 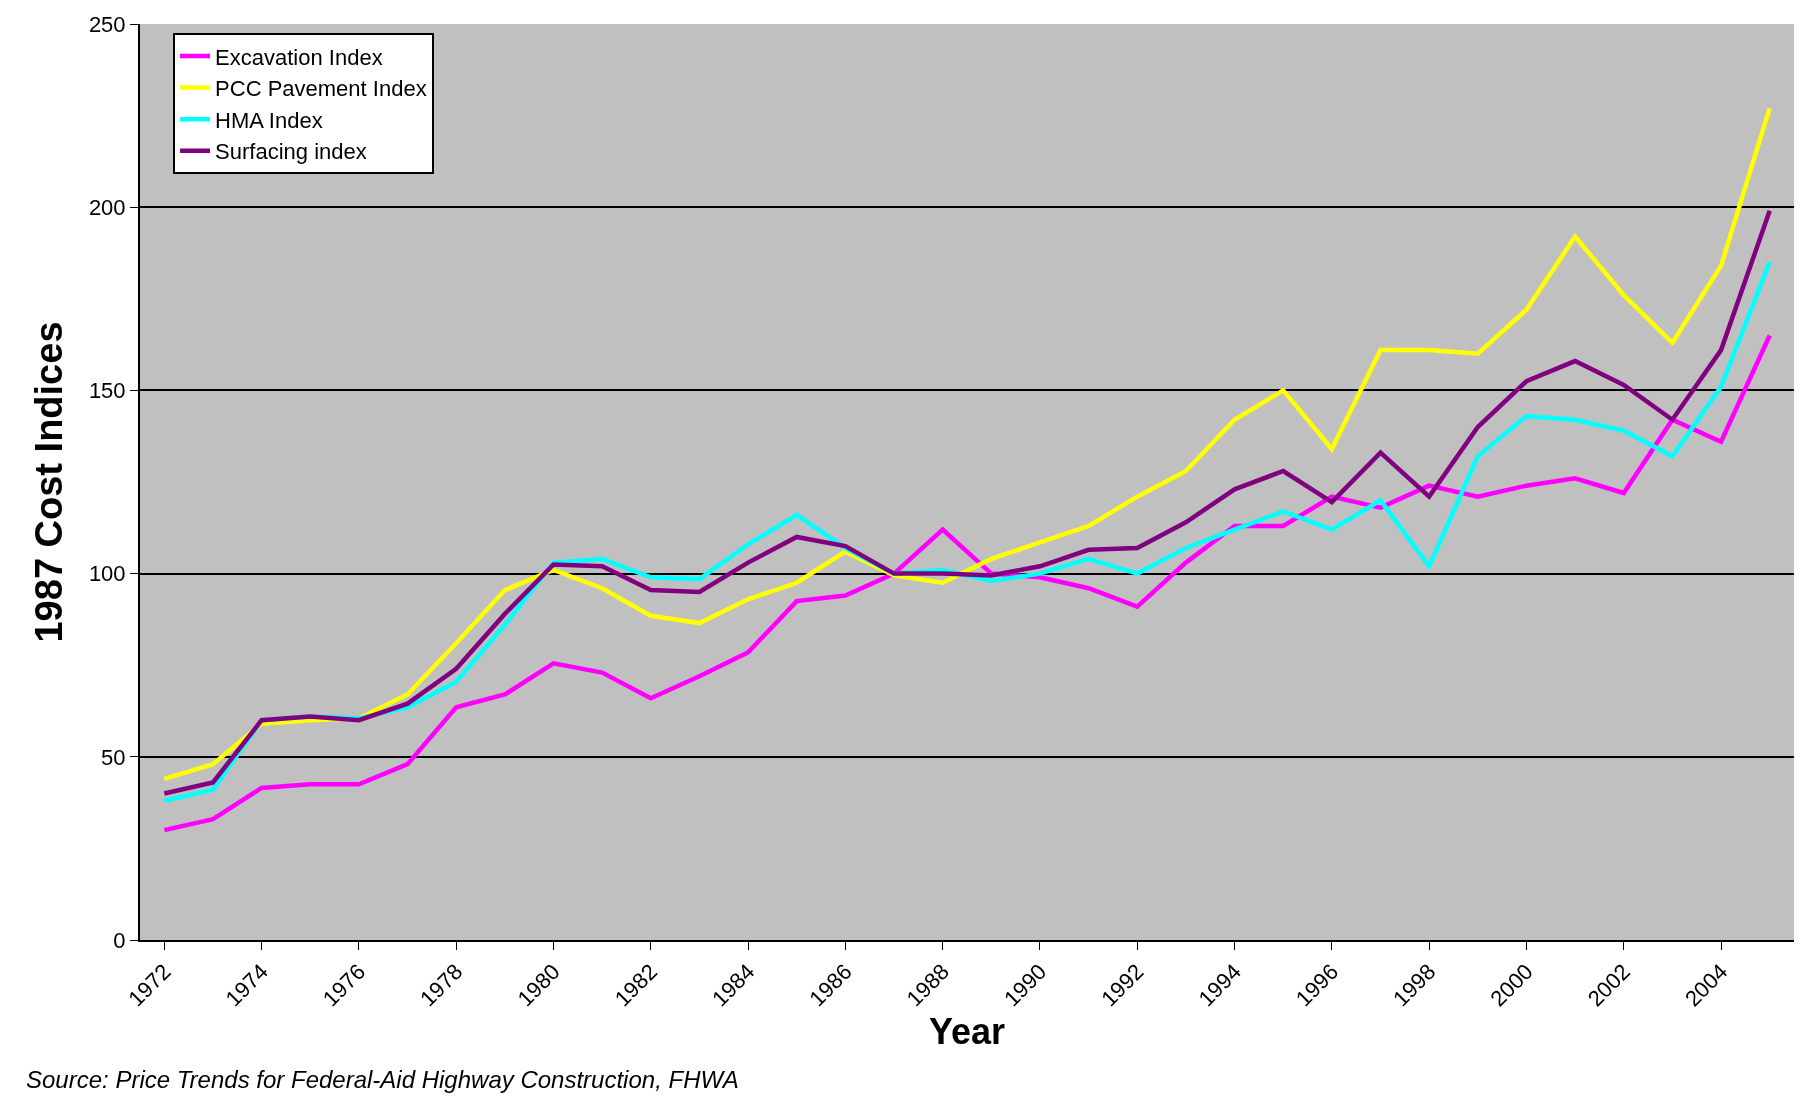 What do you see at coordinates (107, 574) in the screenshot?
I see `y-tick-label: 100` at bounding box center [107, 574].